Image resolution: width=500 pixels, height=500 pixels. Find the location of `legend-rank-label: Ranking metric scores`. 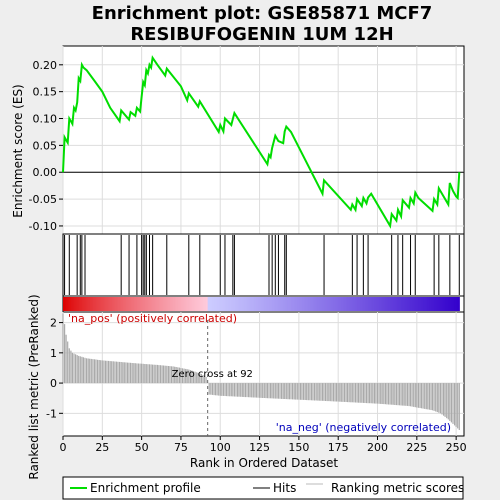

legend-rank-label: Ranking metric scores is located at coordinates (397, 488).